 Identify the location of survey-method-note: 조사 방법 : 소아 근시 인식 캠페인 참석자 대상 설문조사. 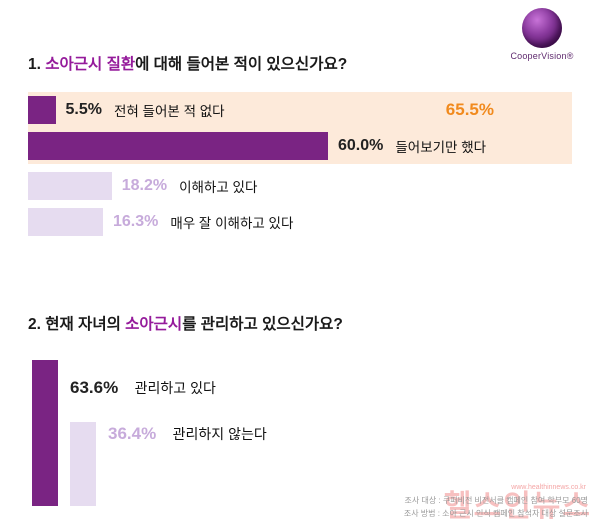
(495, 514).